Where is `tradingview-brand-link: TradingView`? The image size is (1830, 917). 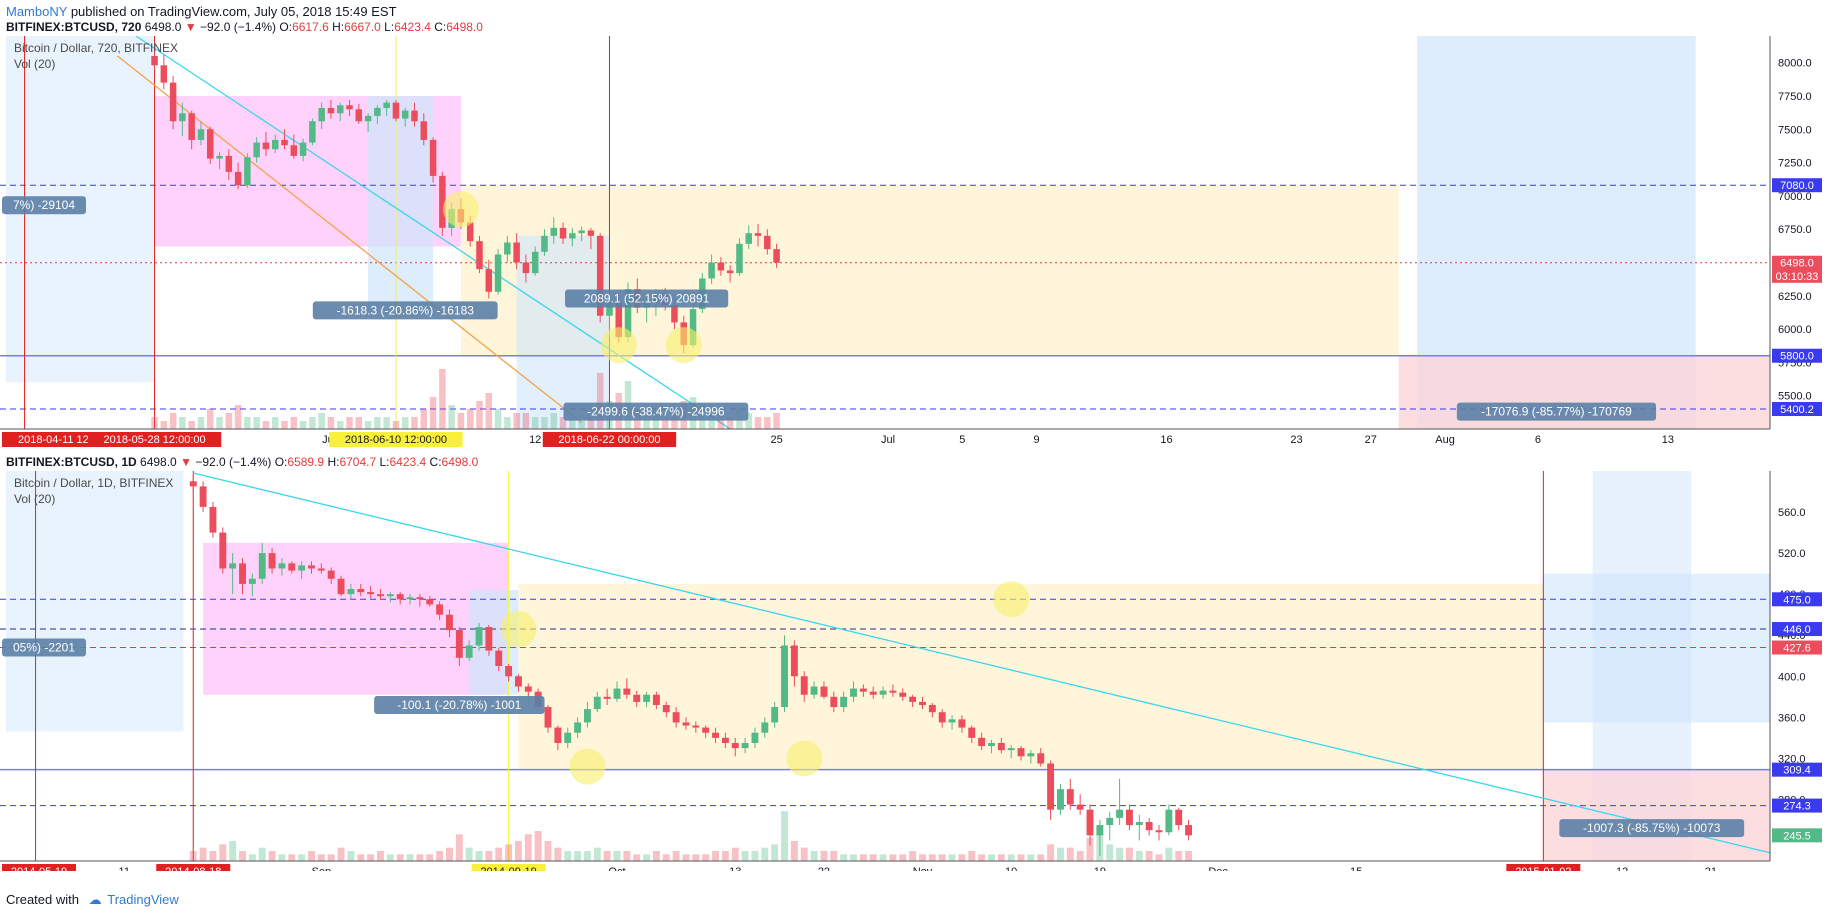
tradingview-brand-link: TradingView is located at coordinates (143, 899).